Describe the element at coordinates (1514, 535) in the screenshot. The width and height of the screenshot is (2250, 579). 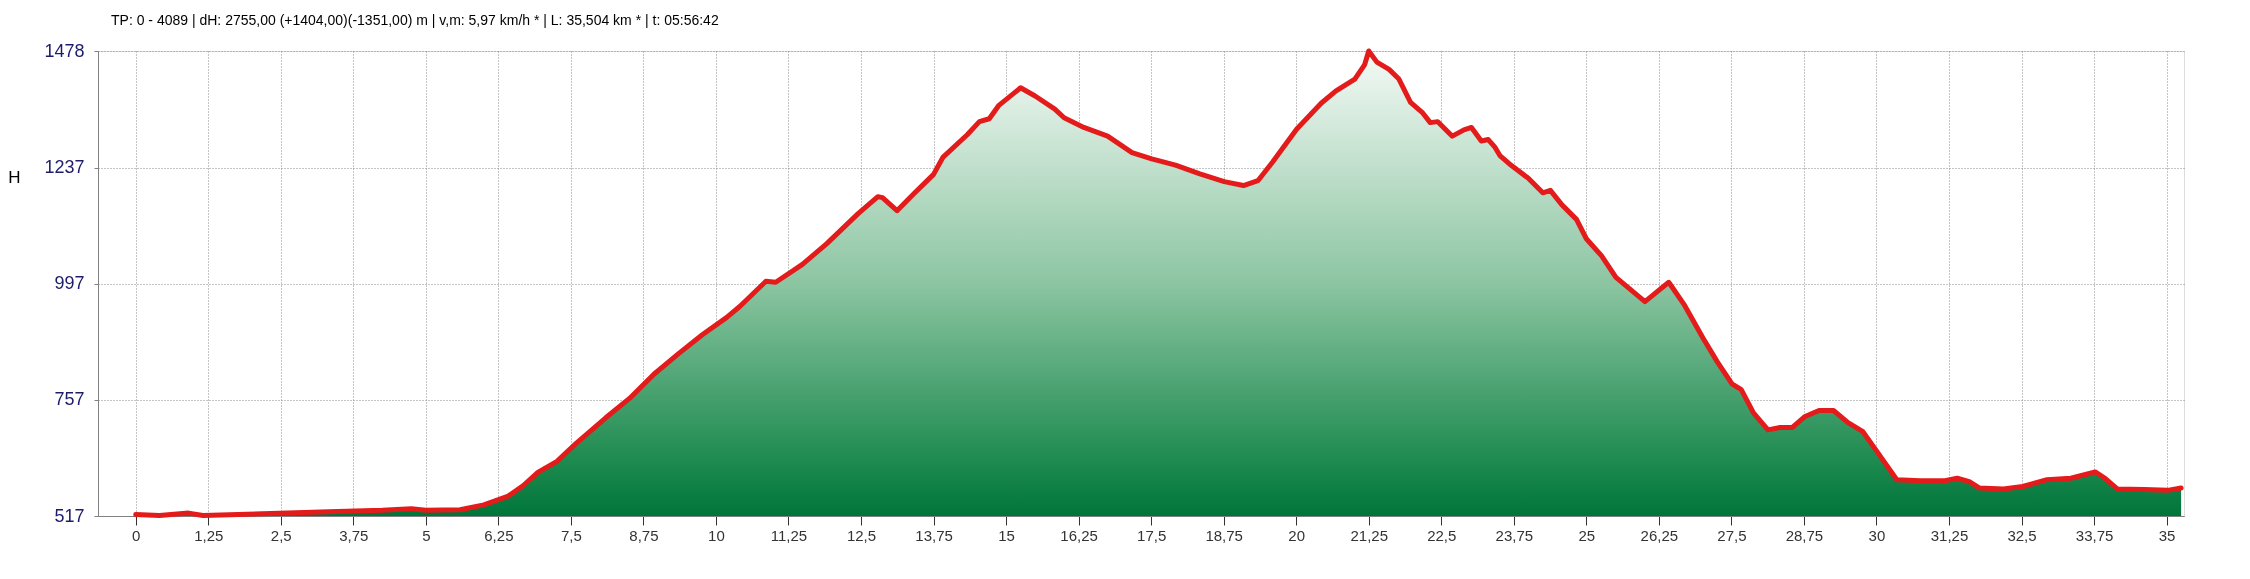
I see `x-tick-label: 23,75` at that location.